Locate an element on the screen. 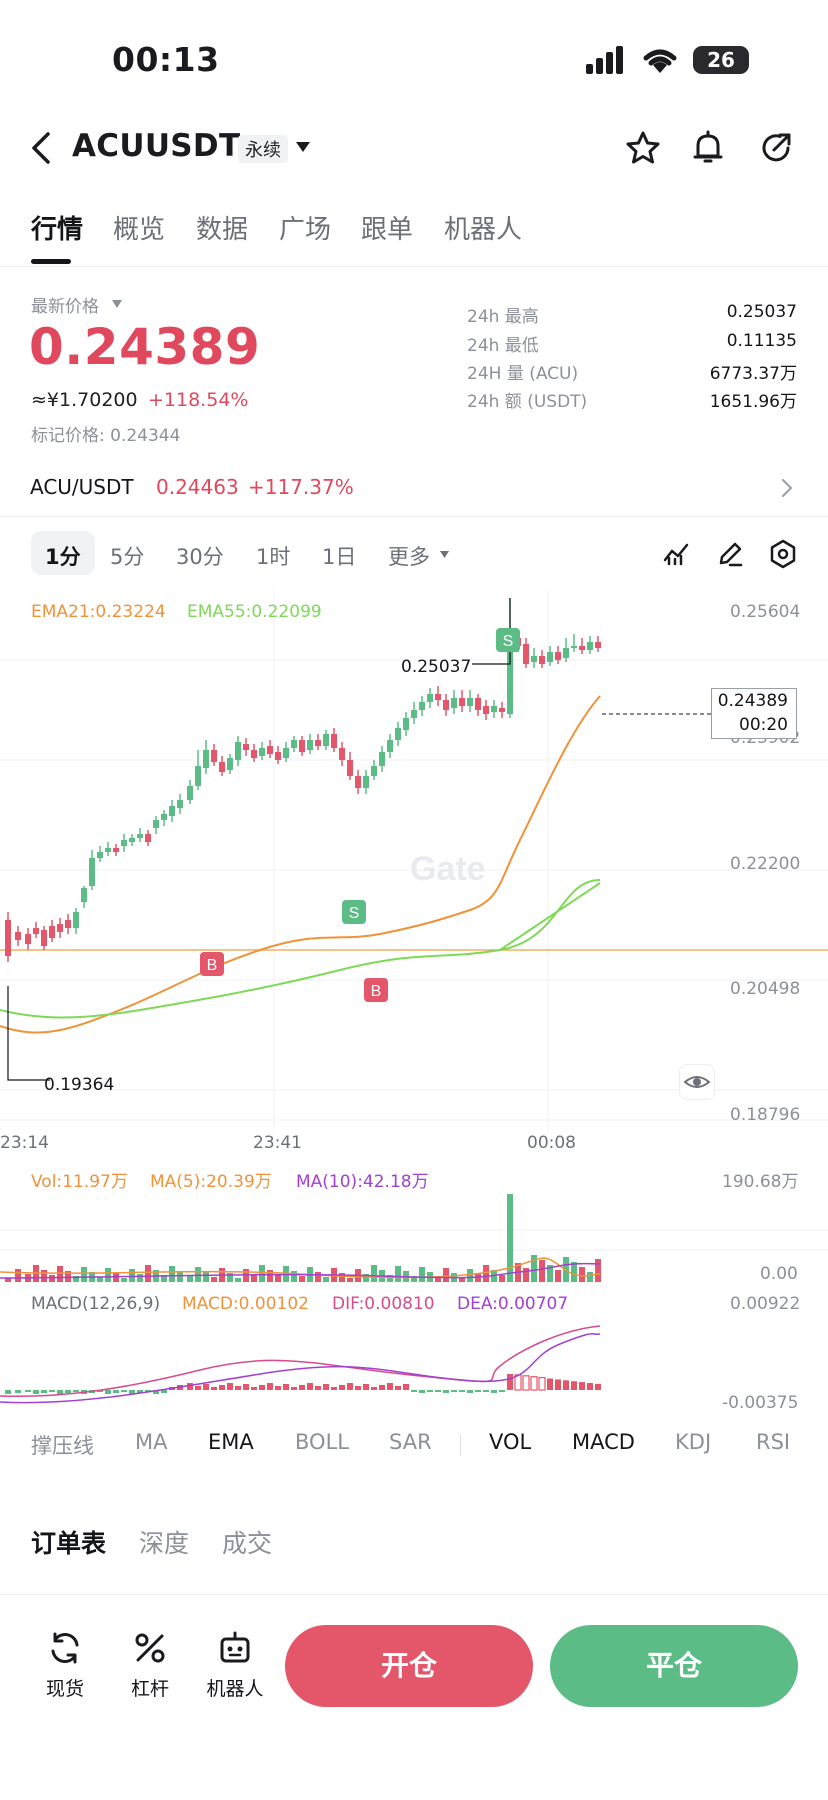 The width and height of the screenshot is (828, 1800). change-percent: +118.54% is located at coordinates (198, 400).